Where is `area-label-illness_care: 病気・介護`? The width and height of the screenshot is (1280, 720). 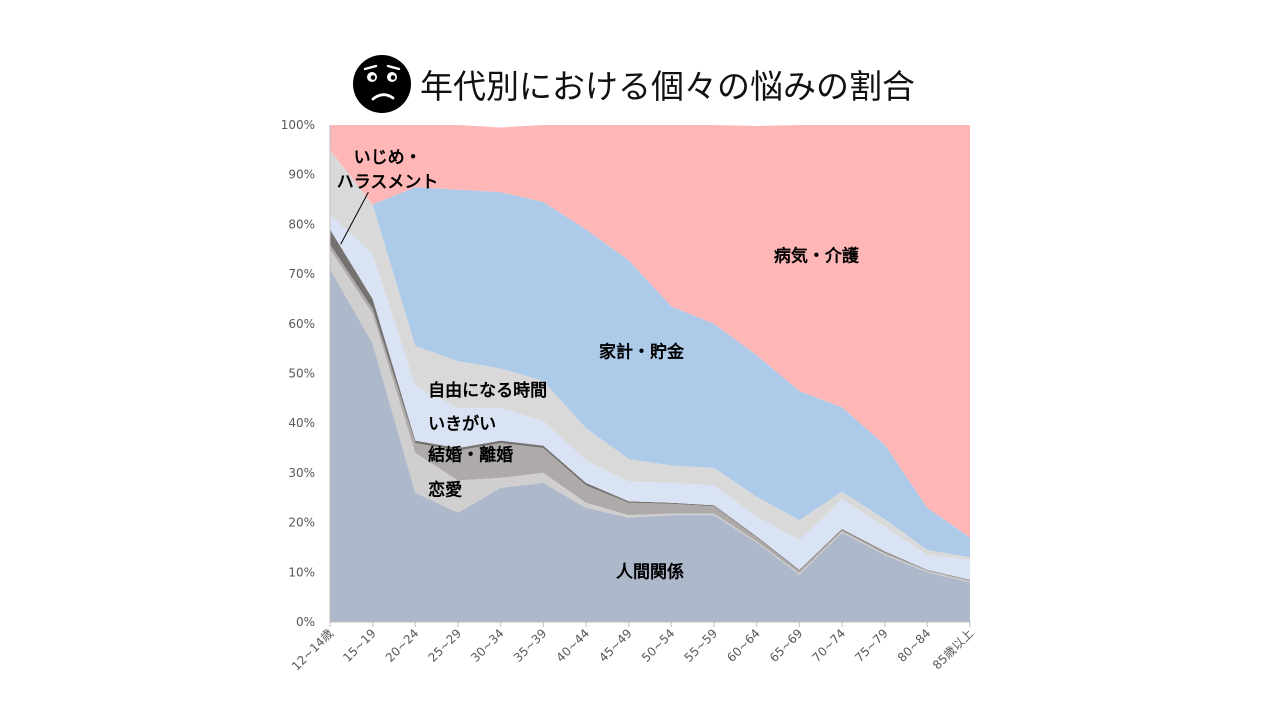 area-label-illness_care: 病気・介護 is located at coordinates (817, 256).